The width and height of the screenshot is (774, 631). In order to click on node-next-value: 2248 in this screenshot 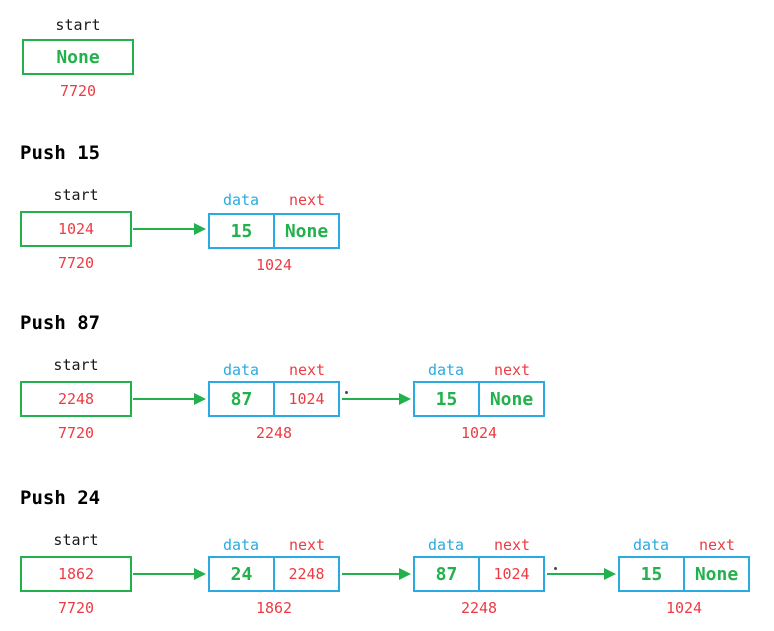, I will do `click(306, 574)`.